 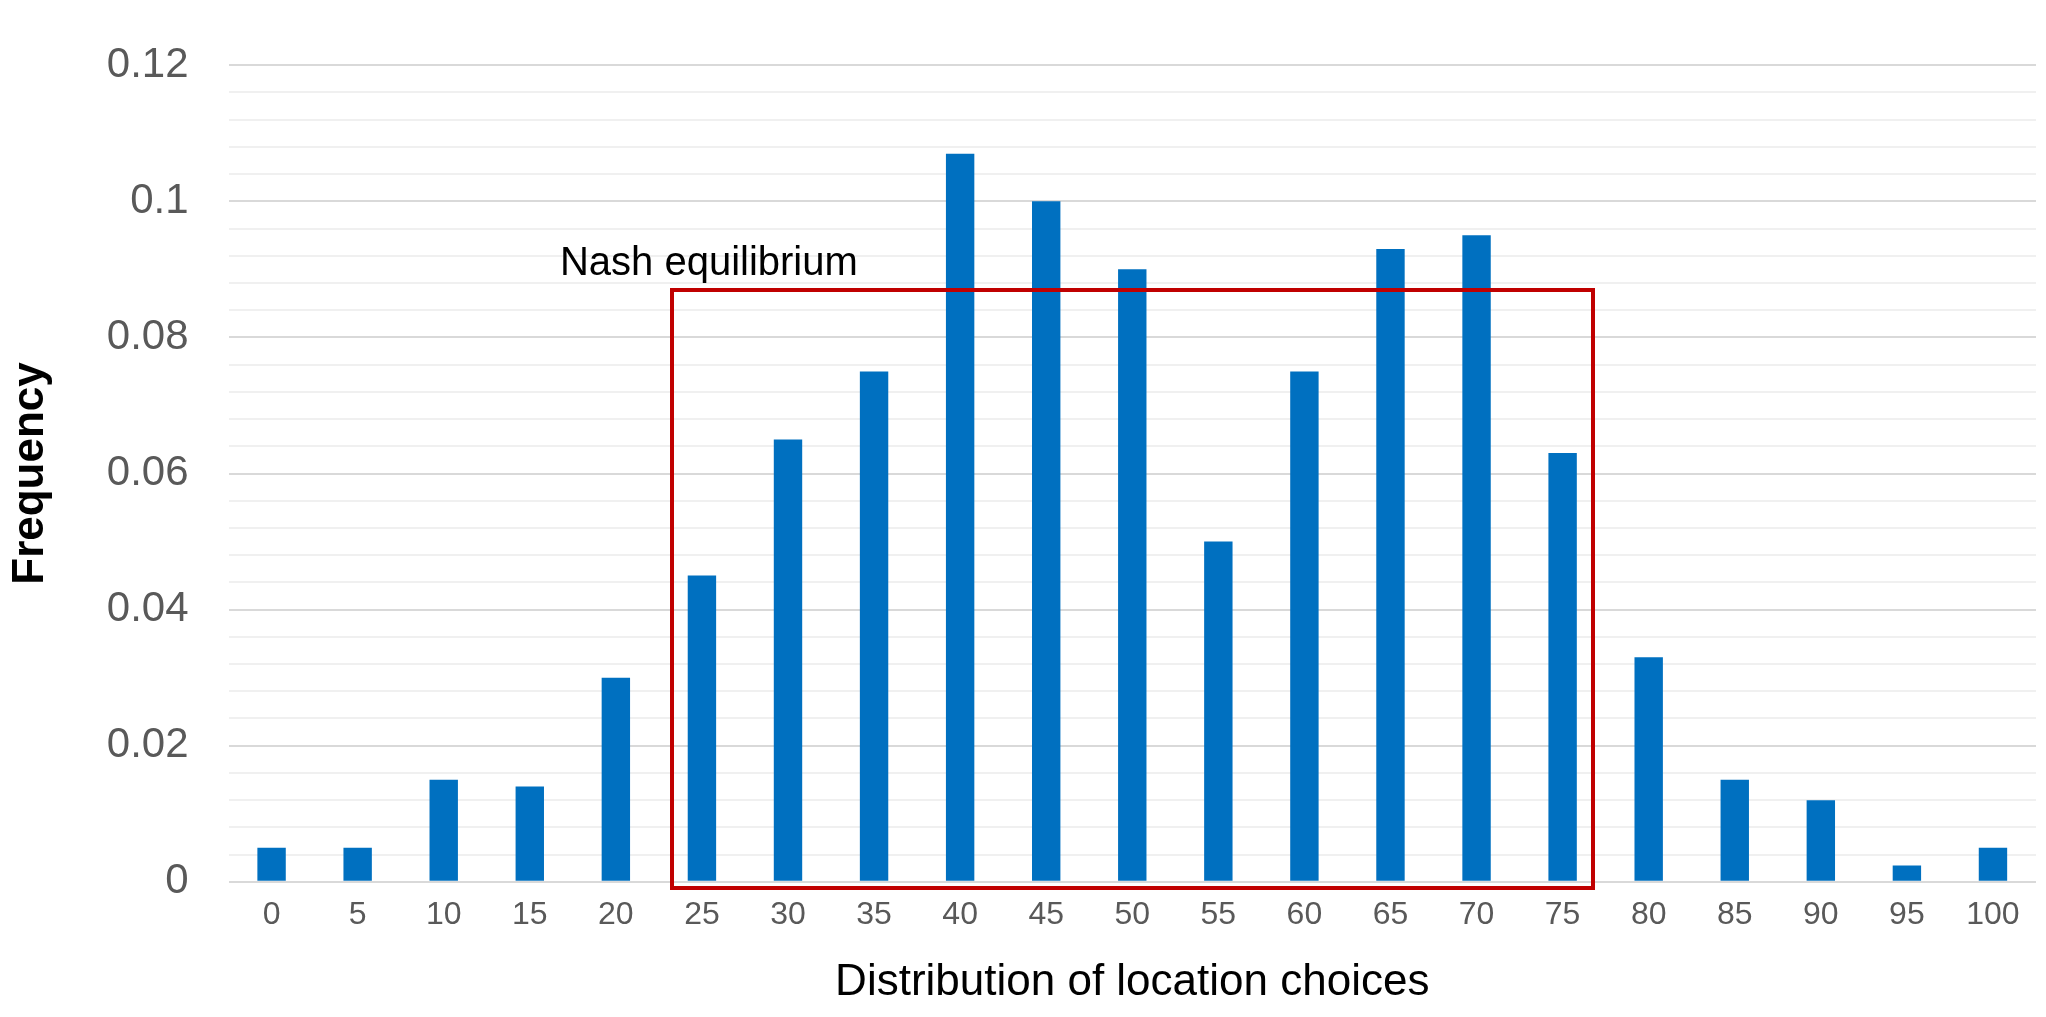 I want to click on x-tick-label: 100, so click(x=1993, y=912).